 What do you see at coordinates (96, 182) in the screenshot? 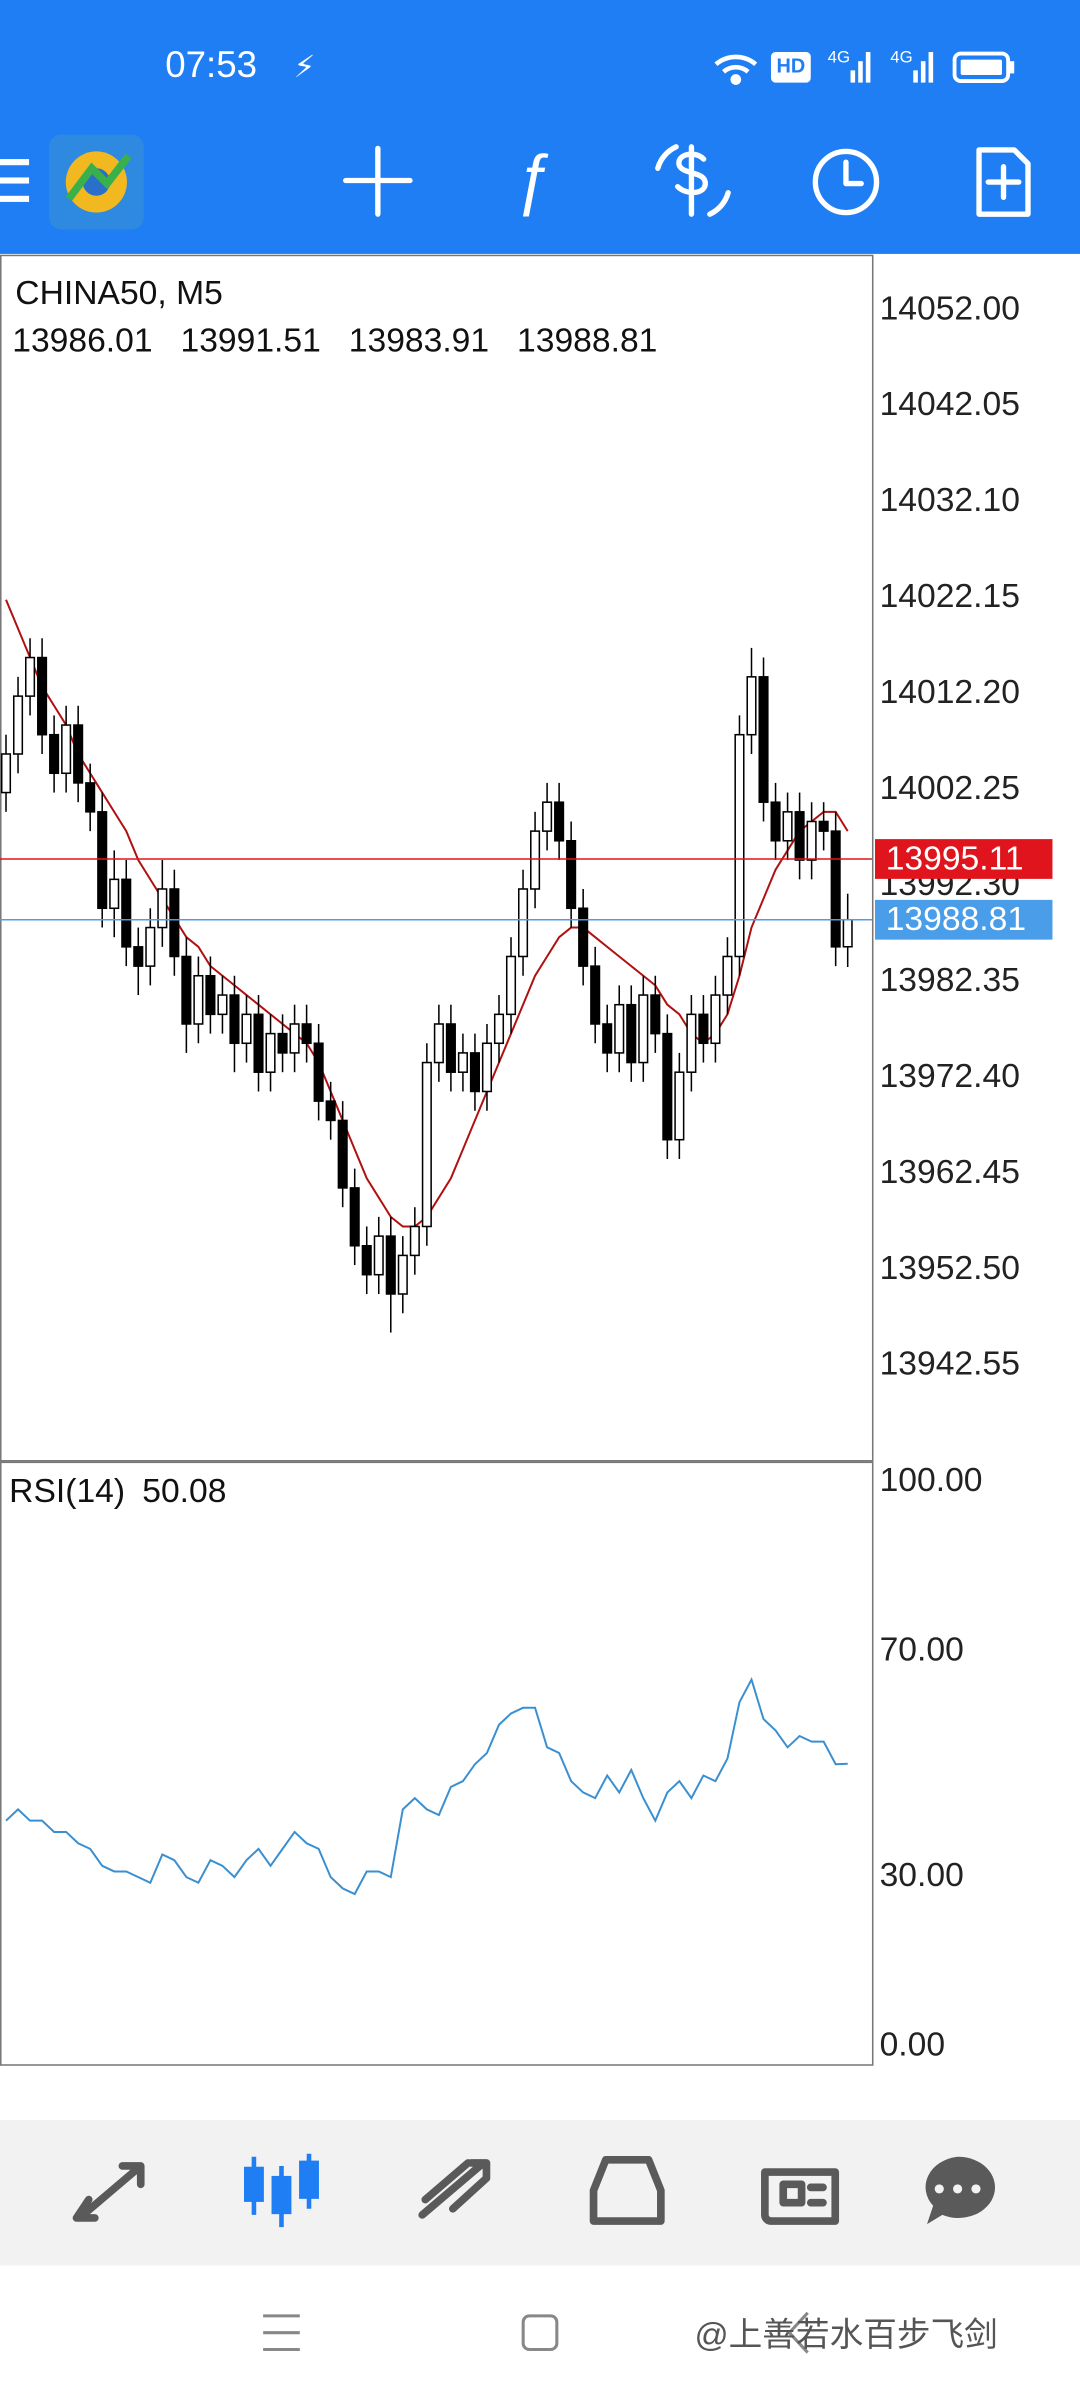
I see `app-logo` at bounding box center [96, 182].